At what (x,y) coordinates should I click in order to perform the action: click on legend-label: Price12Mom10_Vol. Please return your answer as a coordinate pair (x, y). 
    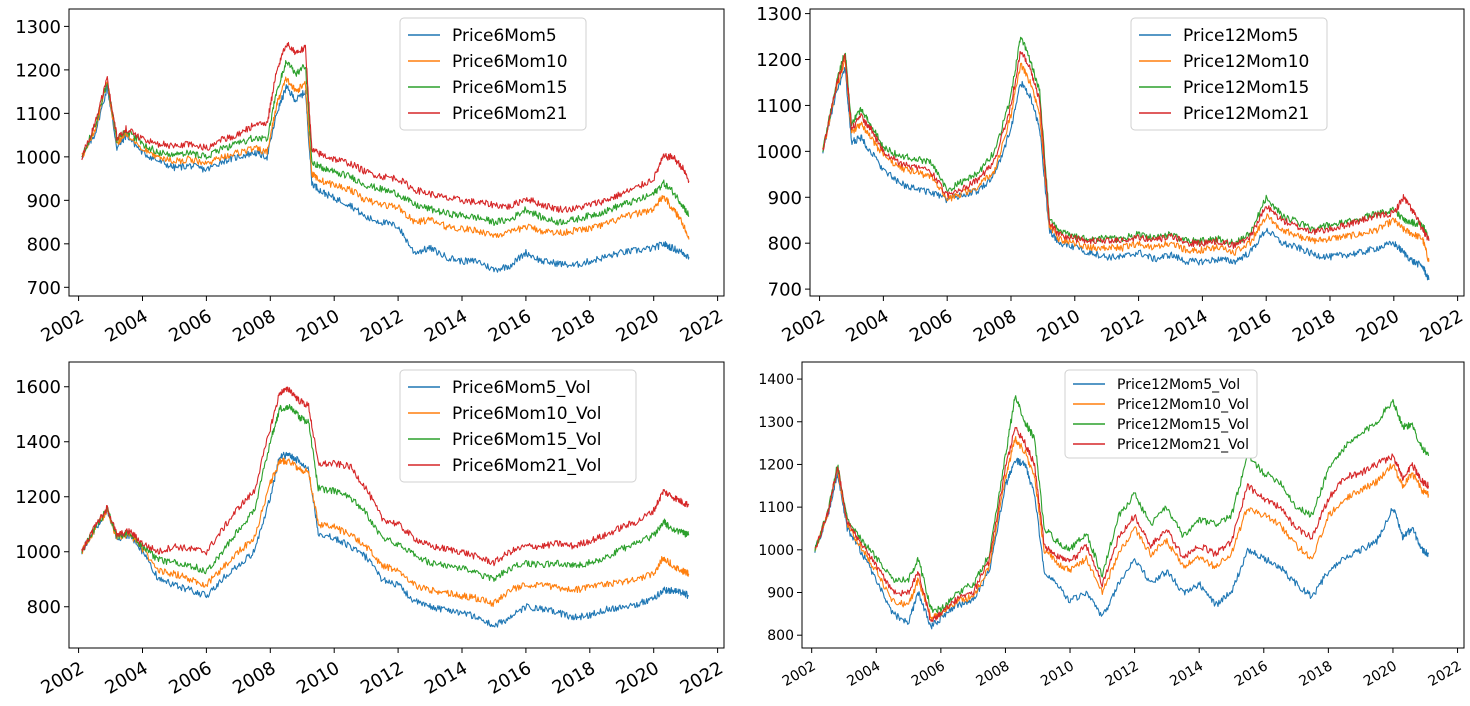
    Looking at the image, I should click on (1183, 405).